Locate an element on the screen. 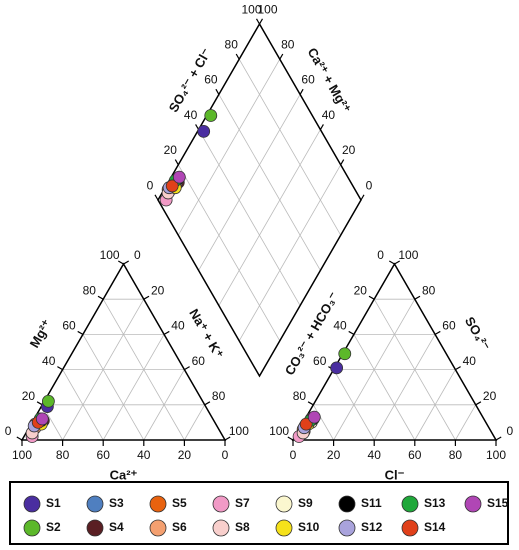  legend-label: S11 is located at coordinates (371, 503).